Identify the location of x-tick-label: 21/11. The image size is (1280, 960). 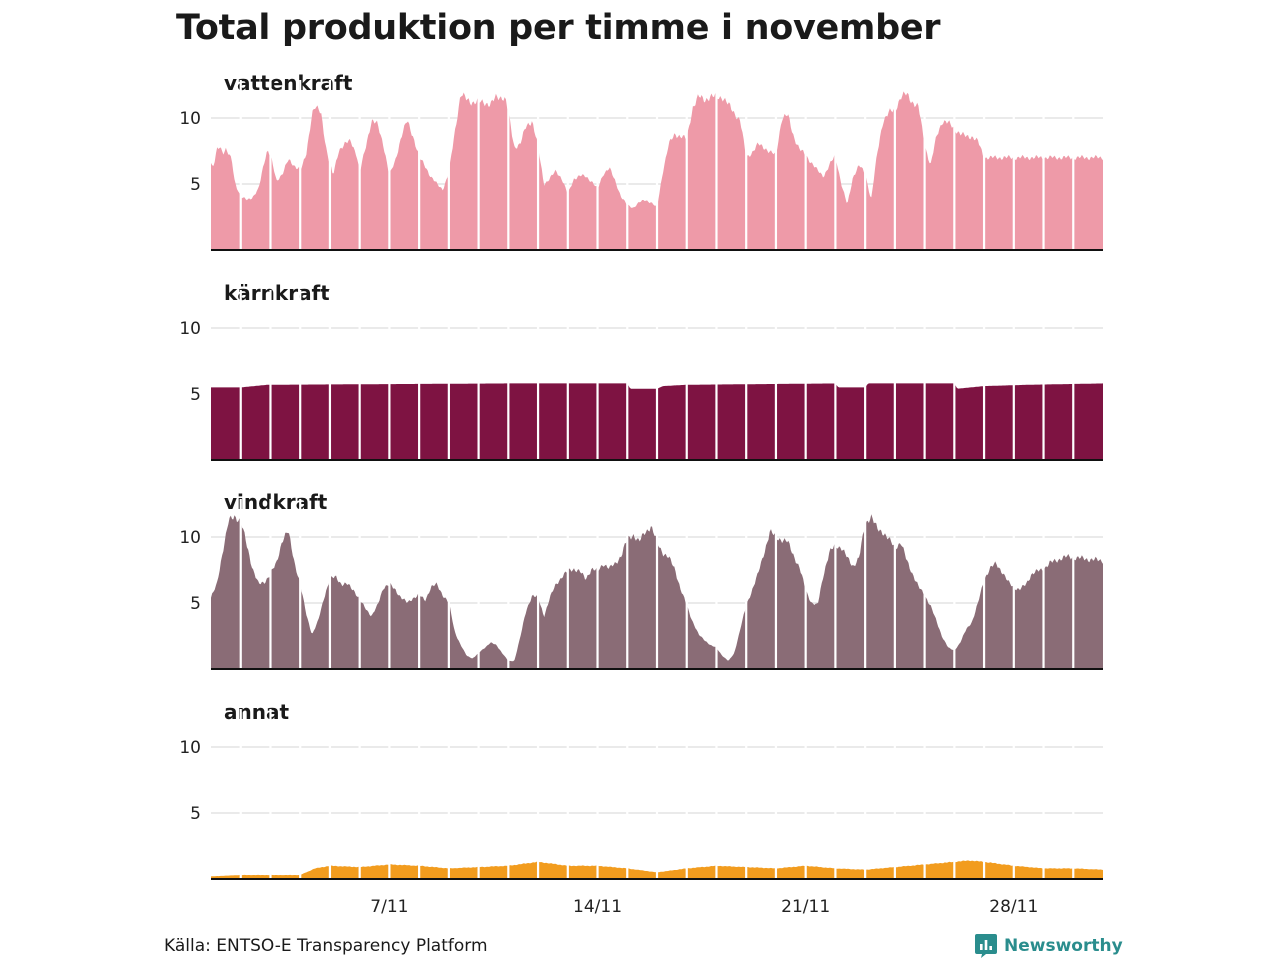
(805, 907).